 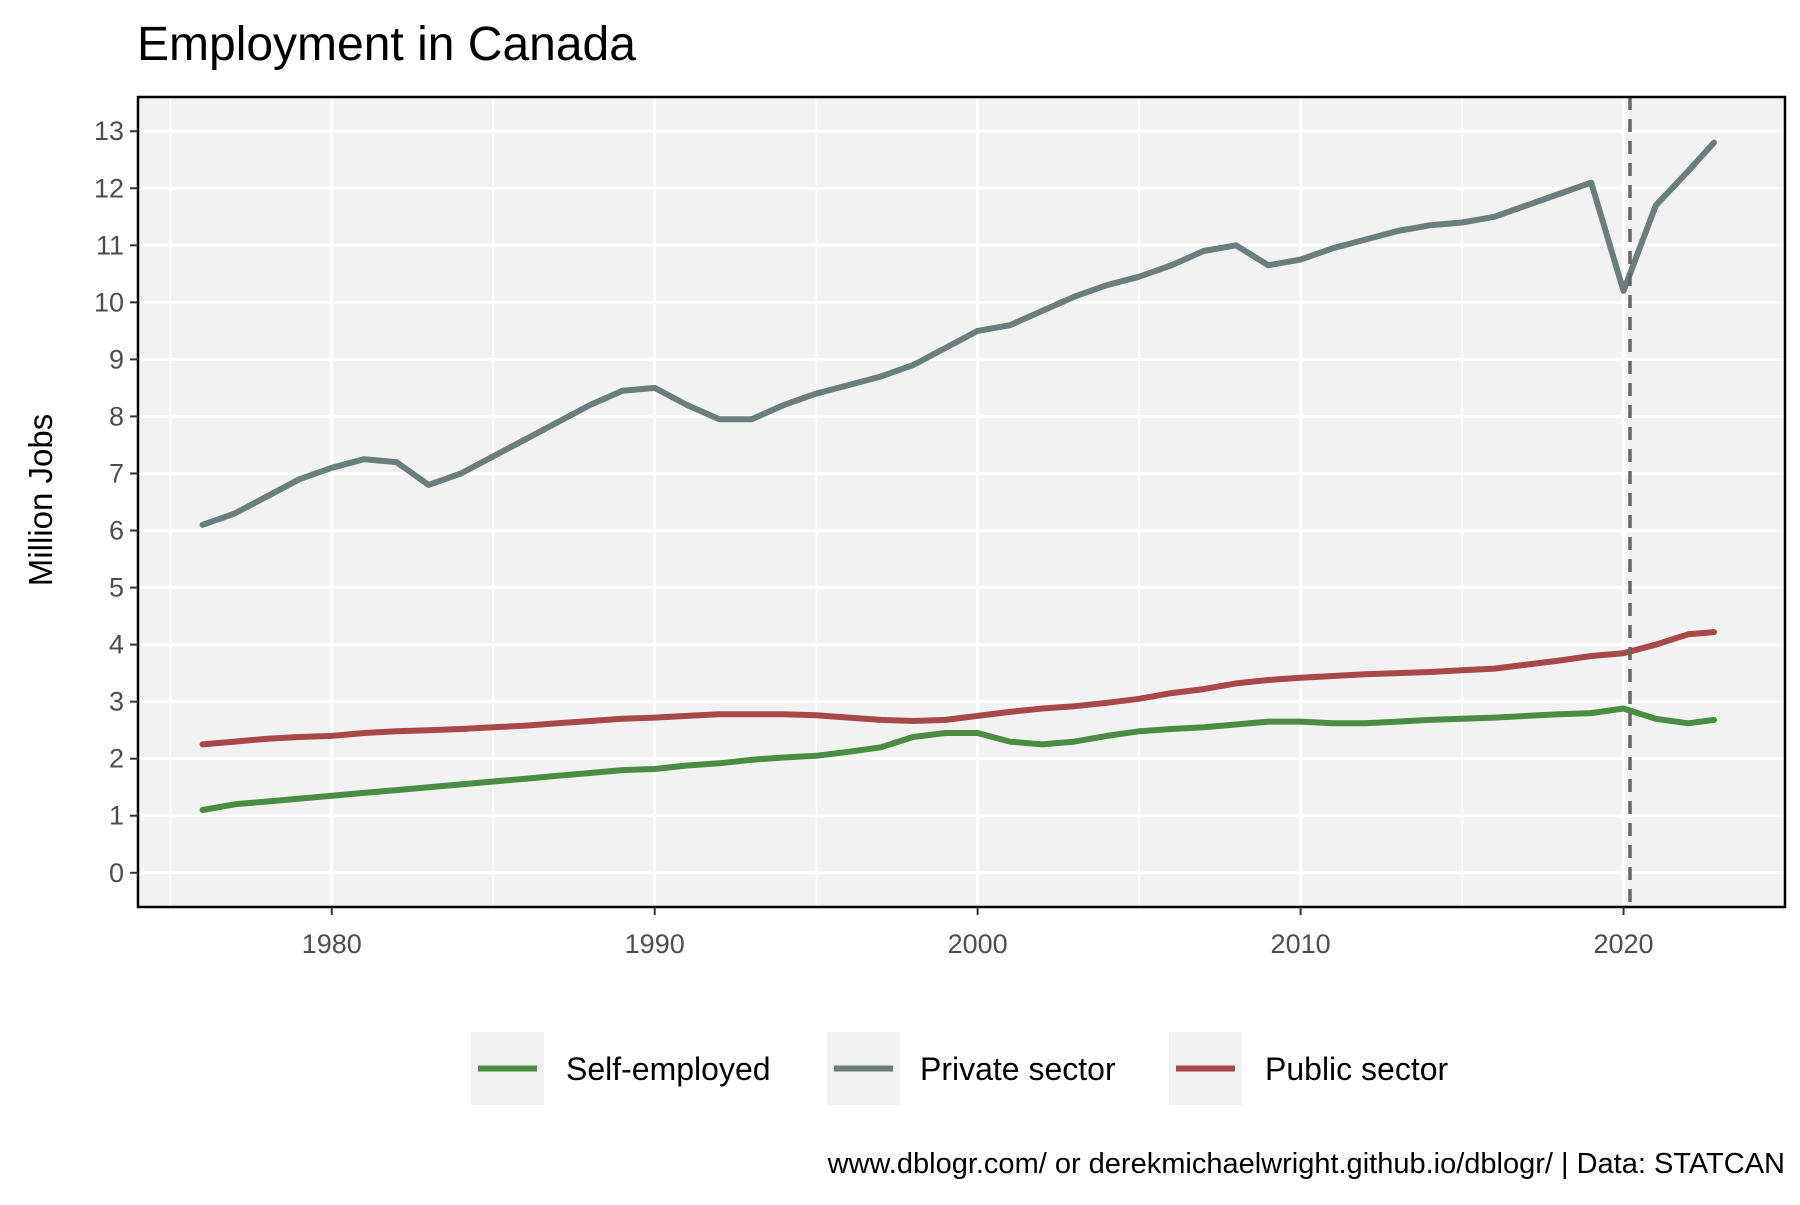 What do you see at coordinates (40, 500) in the screenshot?
I see `y-axis-label: Million Jobs` at bounding box center [40, 500].